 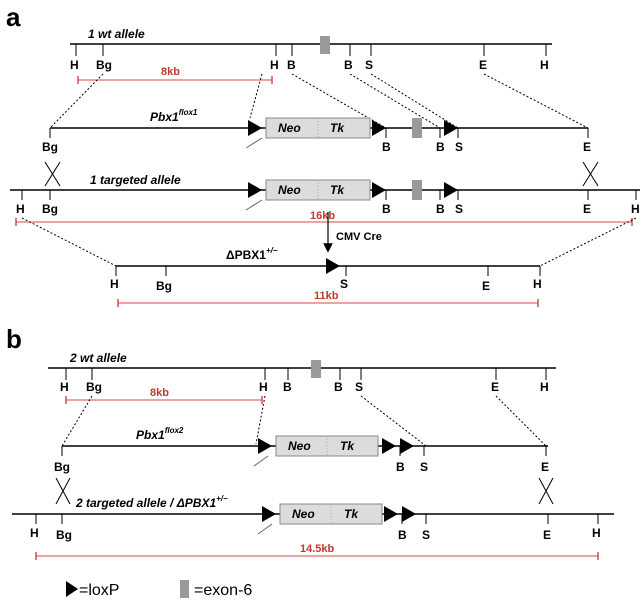 I want to click on panel-a-deleted-allele: ΔPBX1+/− H Bg S E H 11kb, so click(x=326, y=276).